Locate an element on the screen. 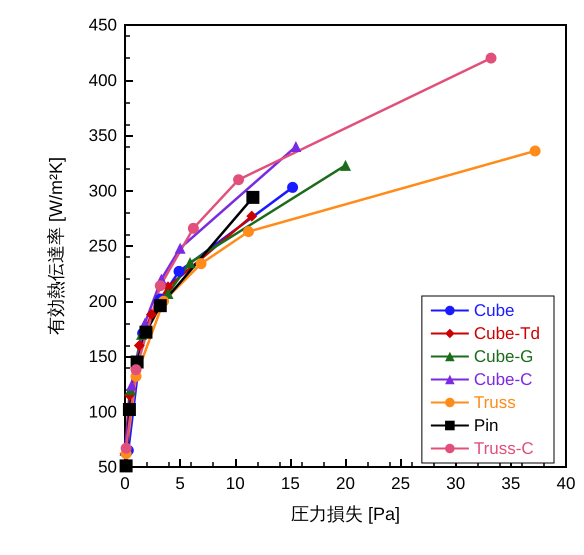  y-tick-label: 100 is located at coordinates (102, 412).